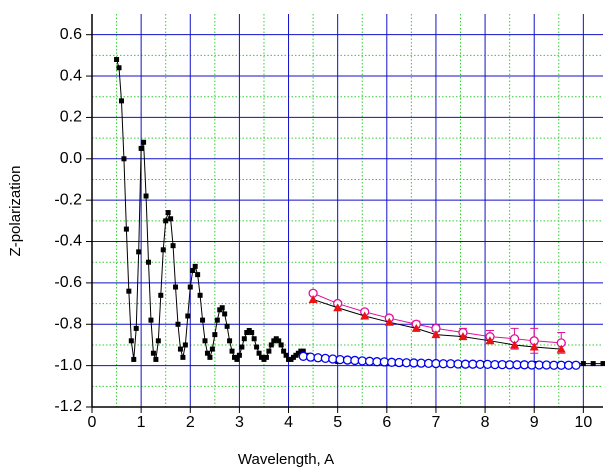 This screenshot has height=470, width=605. I want to click on x-tick-label: 2, so click(190, 422).